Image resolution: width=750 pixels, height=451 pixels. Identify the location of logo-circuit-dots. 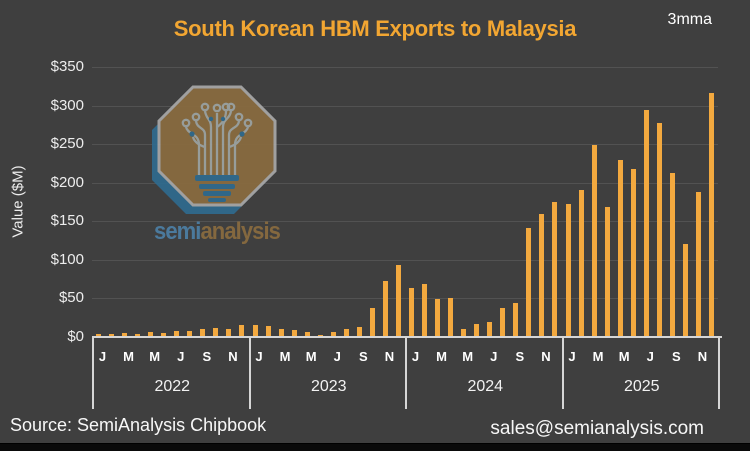
(217, 126).